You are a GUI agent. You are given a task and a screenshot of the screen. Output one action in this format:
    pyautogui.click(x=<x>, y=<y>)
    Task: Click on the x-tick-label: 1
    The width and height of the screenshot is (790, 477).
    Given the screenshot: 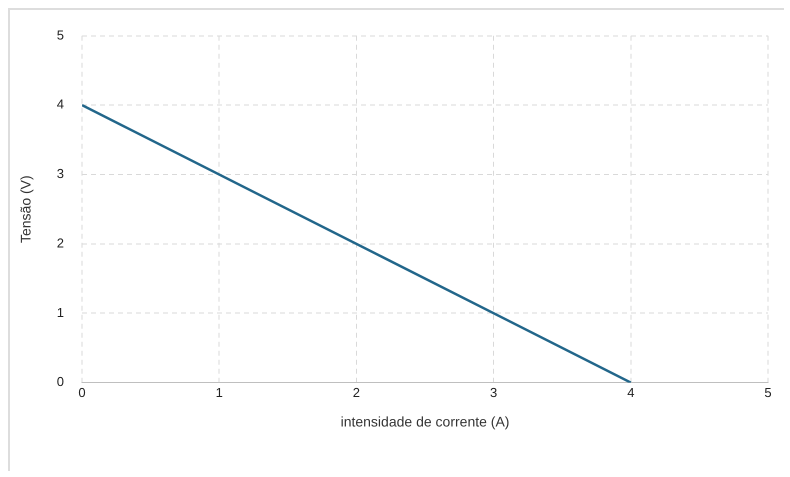 What is the action you would take?
    pyautogui.click(x=219, y=392)
    